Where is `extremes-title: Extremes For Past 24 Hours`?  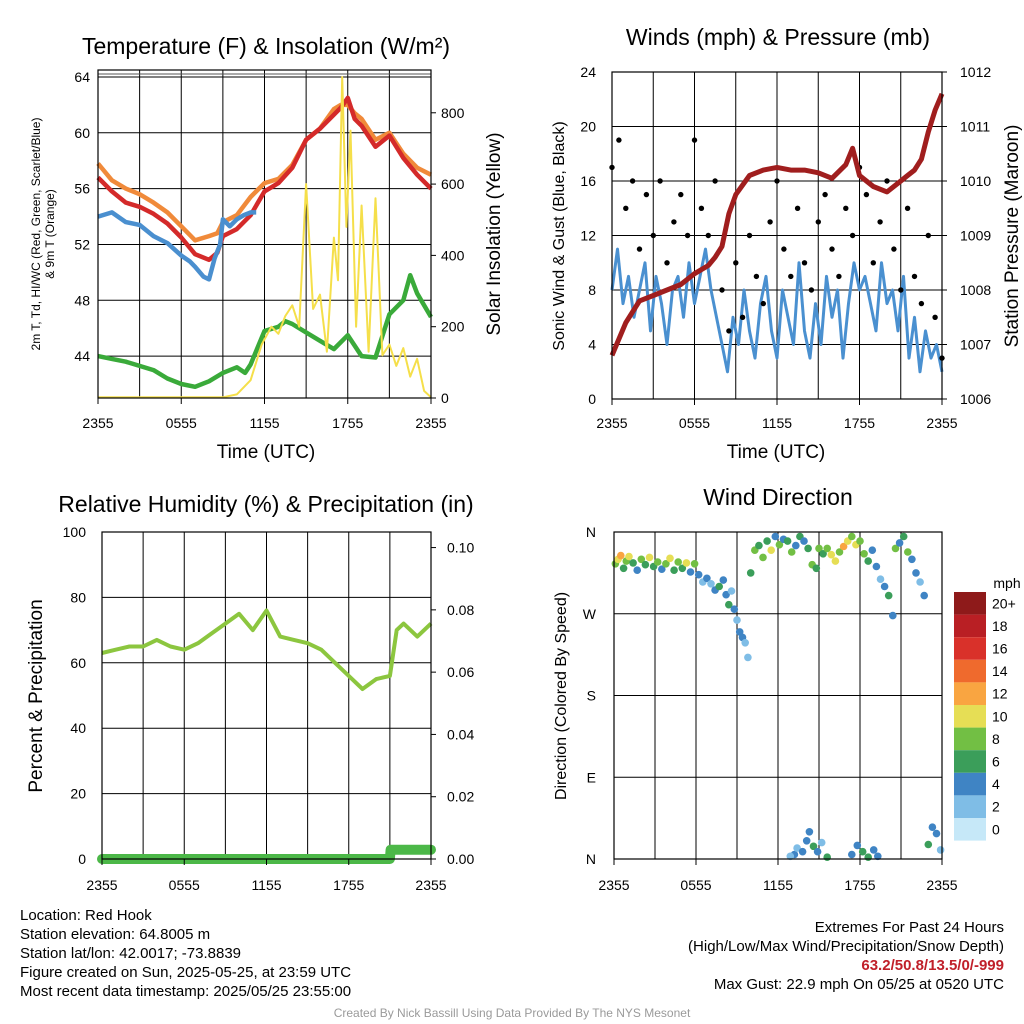
extremes-title: Extremes For Past 24 Hours is located at coordinates (909, 927).